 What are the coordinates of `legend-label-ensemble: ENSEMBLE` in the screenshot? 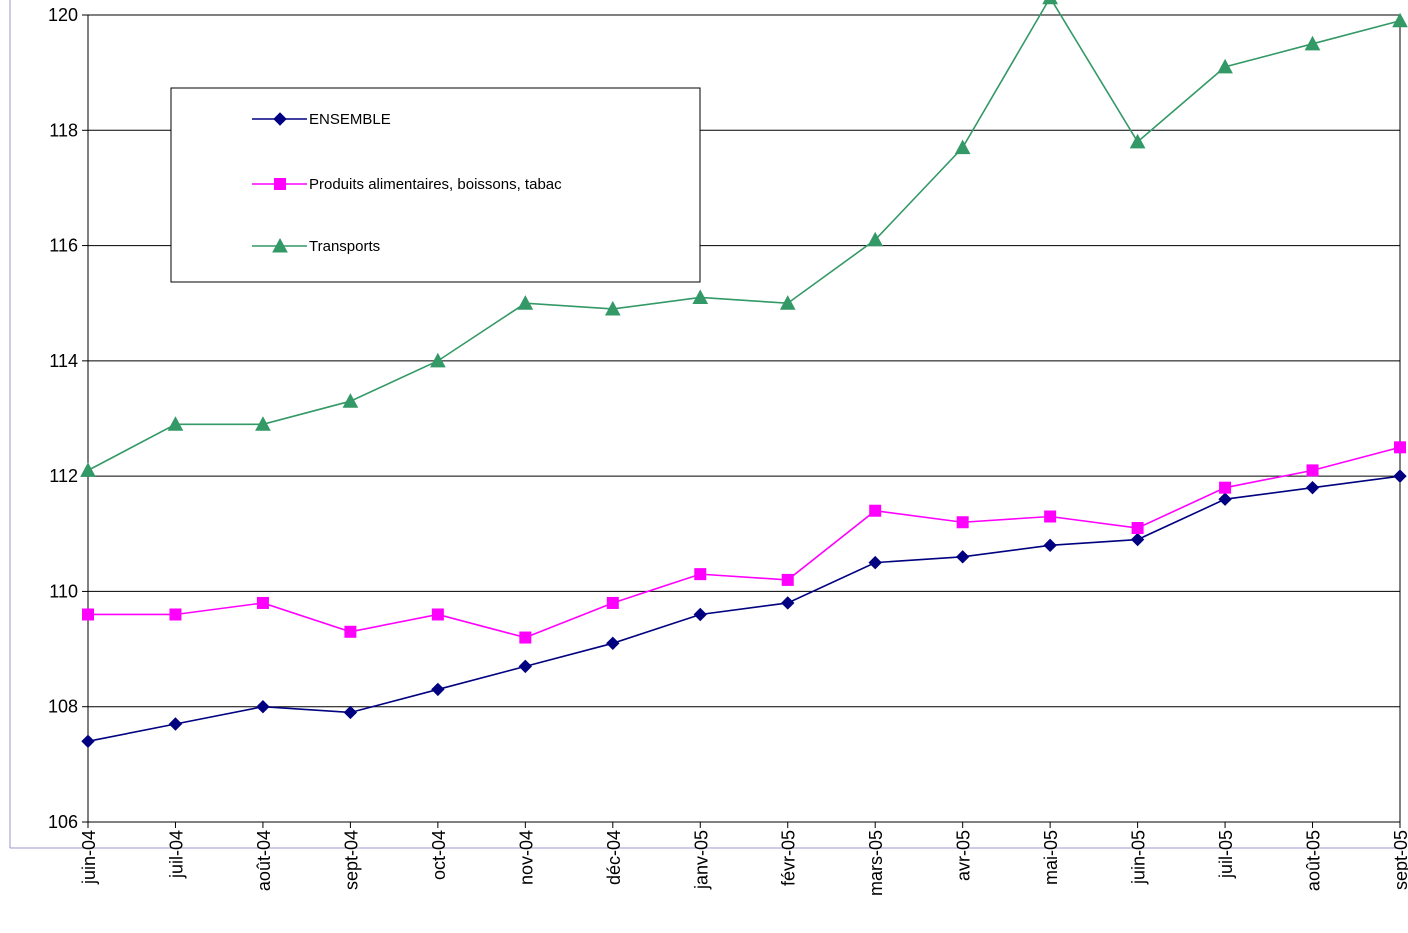 It's located at (350, 119).